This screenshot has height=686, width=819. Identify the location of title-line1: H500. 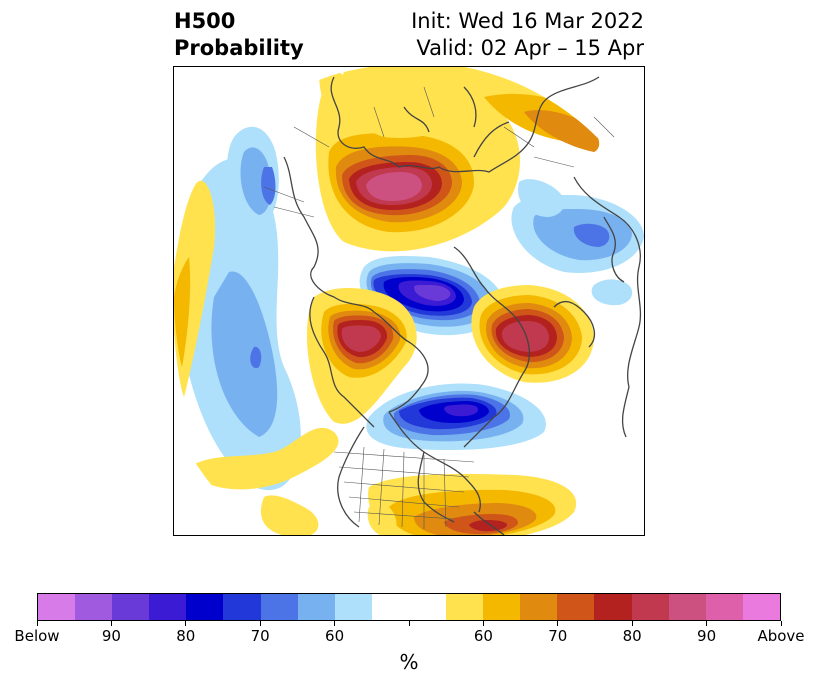
(205, 21).